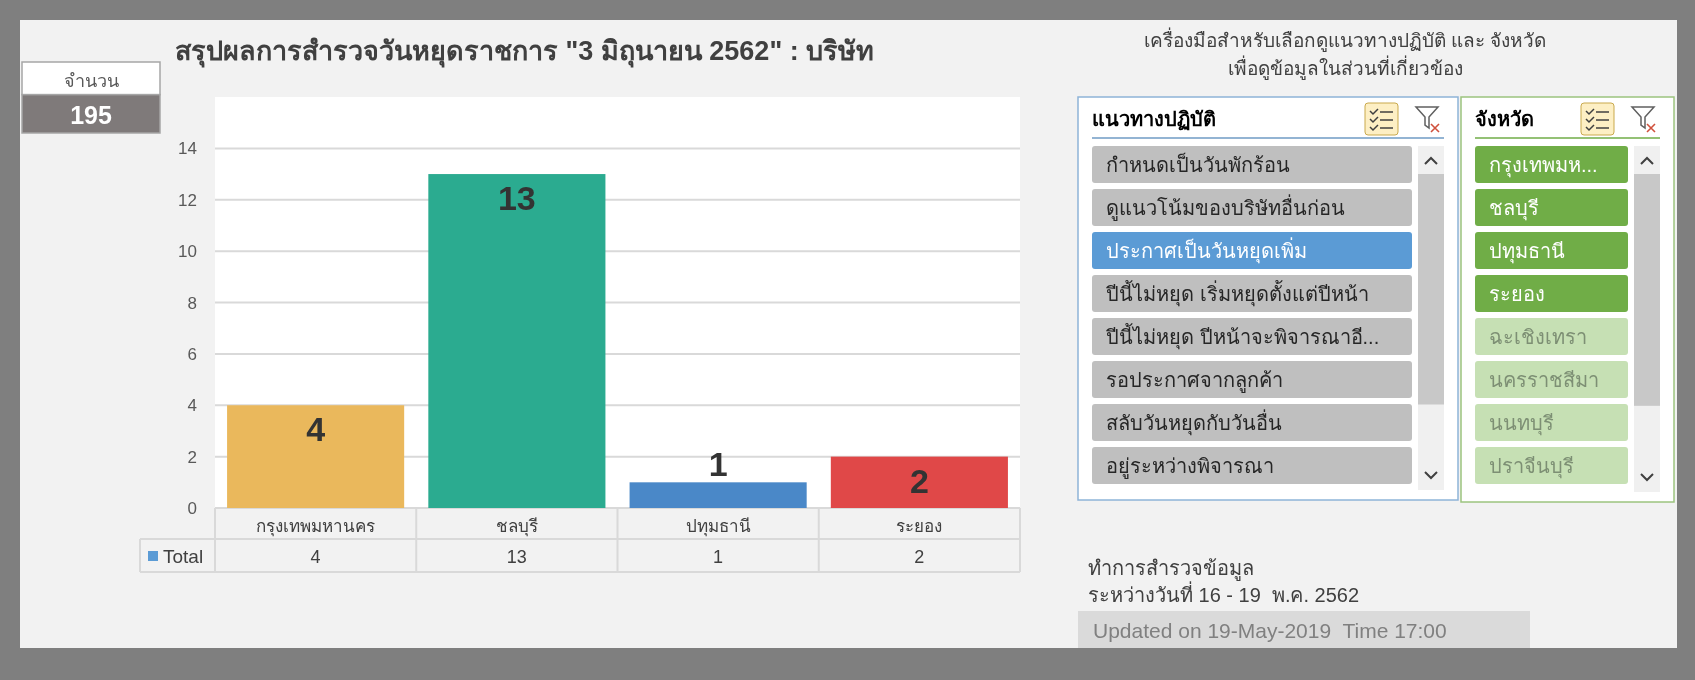 The image size is (1695, 680). I want to click on x-tick-label: ปทุมธานี, so click(718, 527).